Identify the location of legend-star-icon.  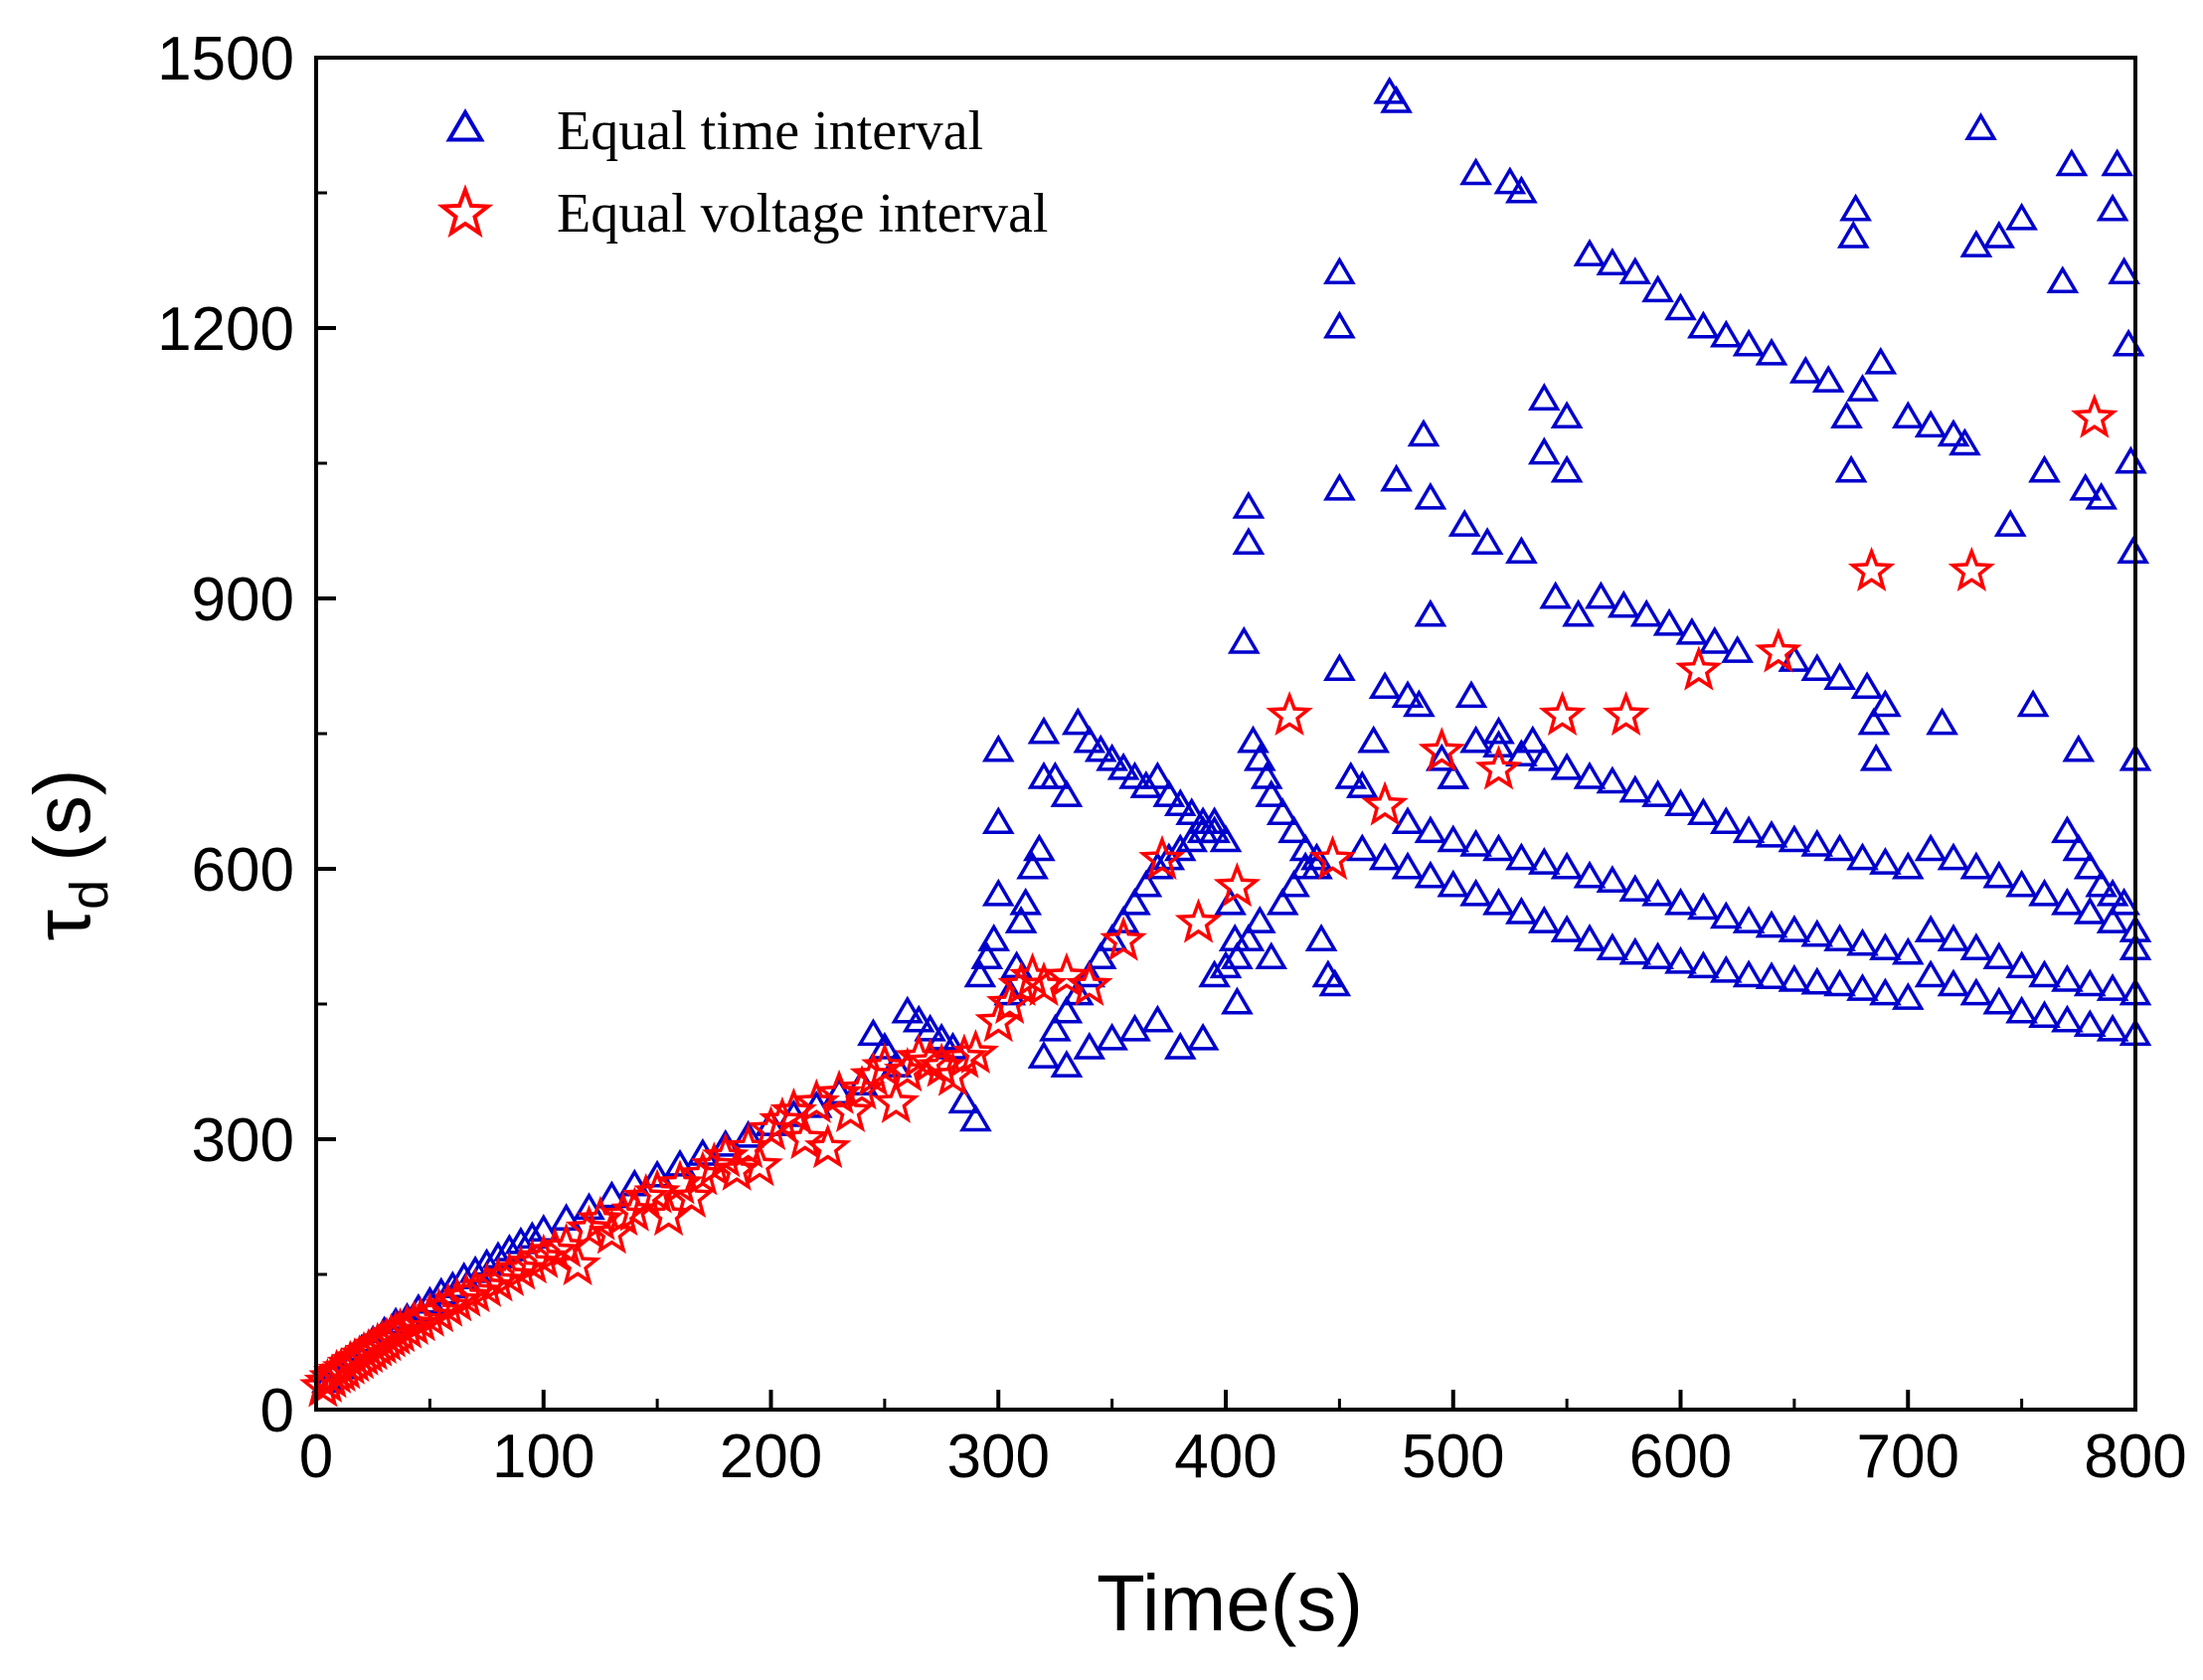
(465, 211).